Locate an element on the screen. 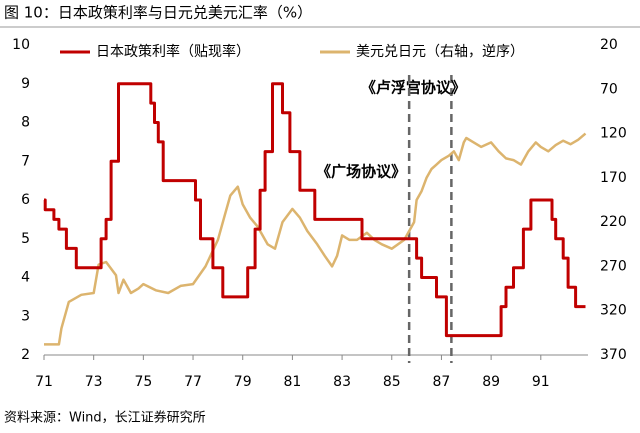 Image resolution: width=640 pixels, height=433 pixels. y-tick-label: 5 is located at coordinates (25, 239).